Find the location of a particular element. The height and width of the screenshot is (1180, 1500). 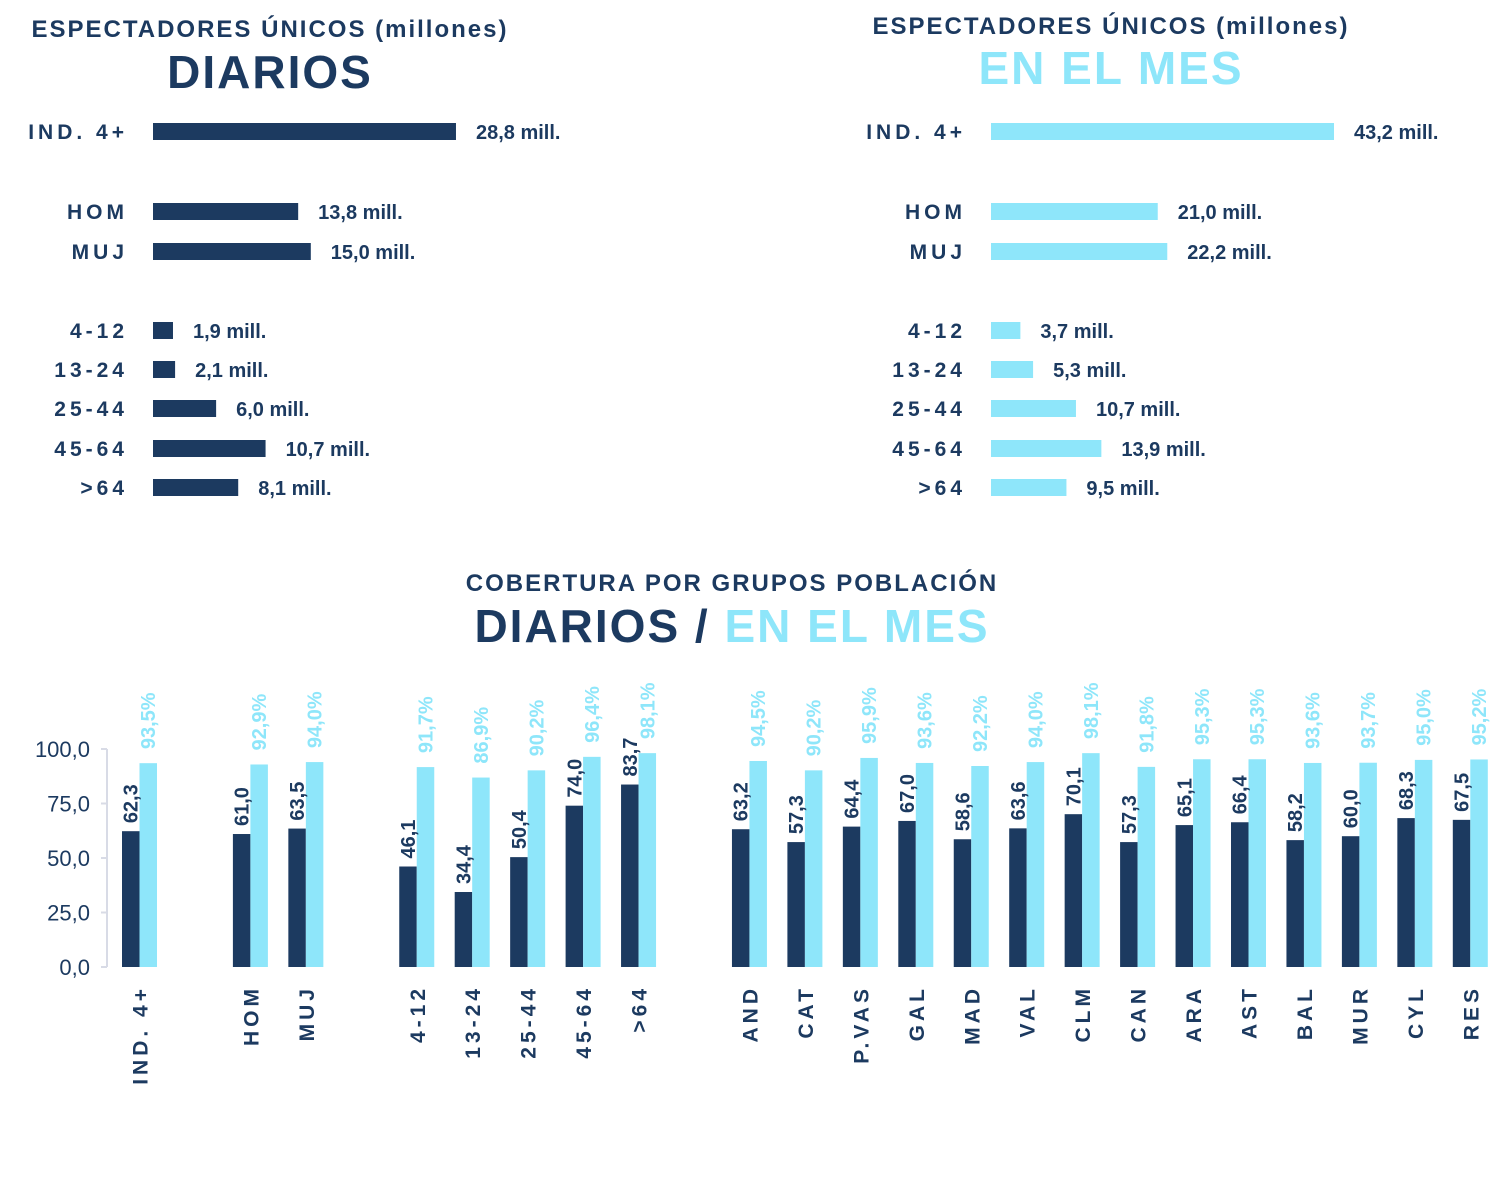

category-label: CAN is located at coordinates (1139, 1014).